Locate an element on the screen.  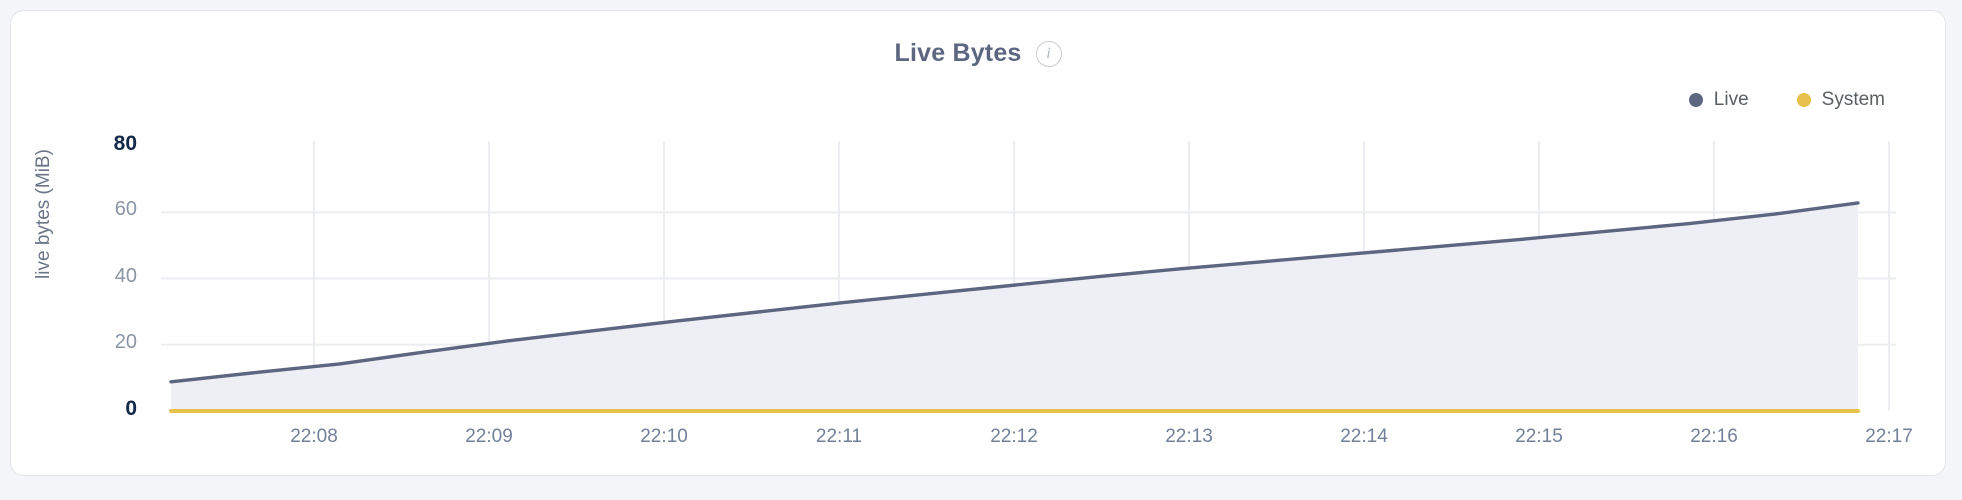
x-tick-label-2216: 22:16 is located at coordinates (1714, 436).